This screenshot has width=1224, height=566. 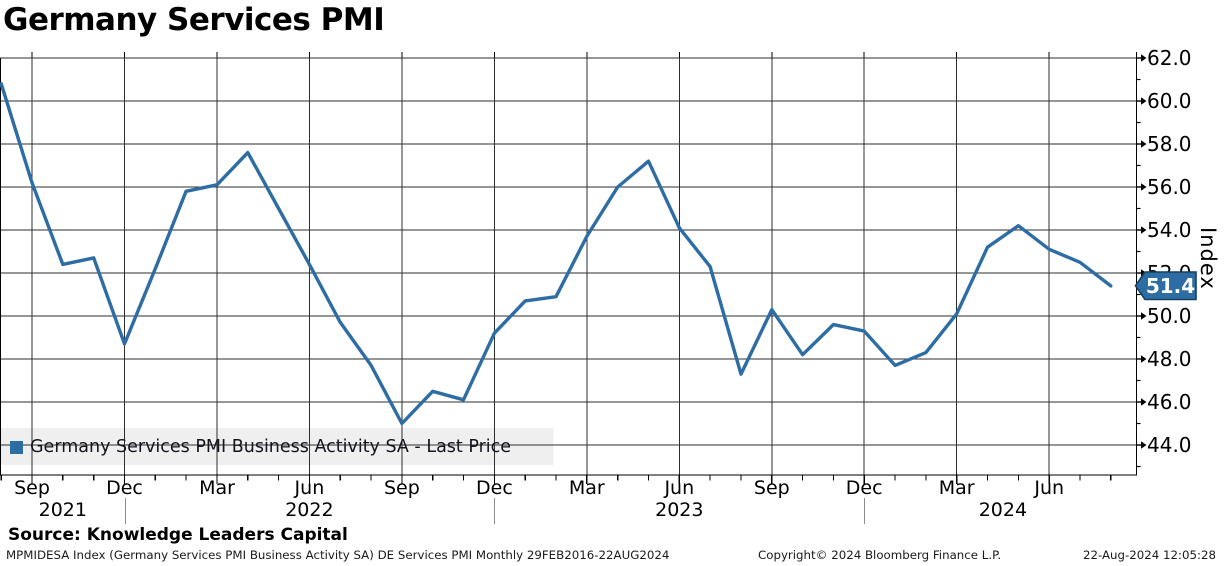 I want to click on y-tick-label: 60.0, so click(x=1169, y=101).